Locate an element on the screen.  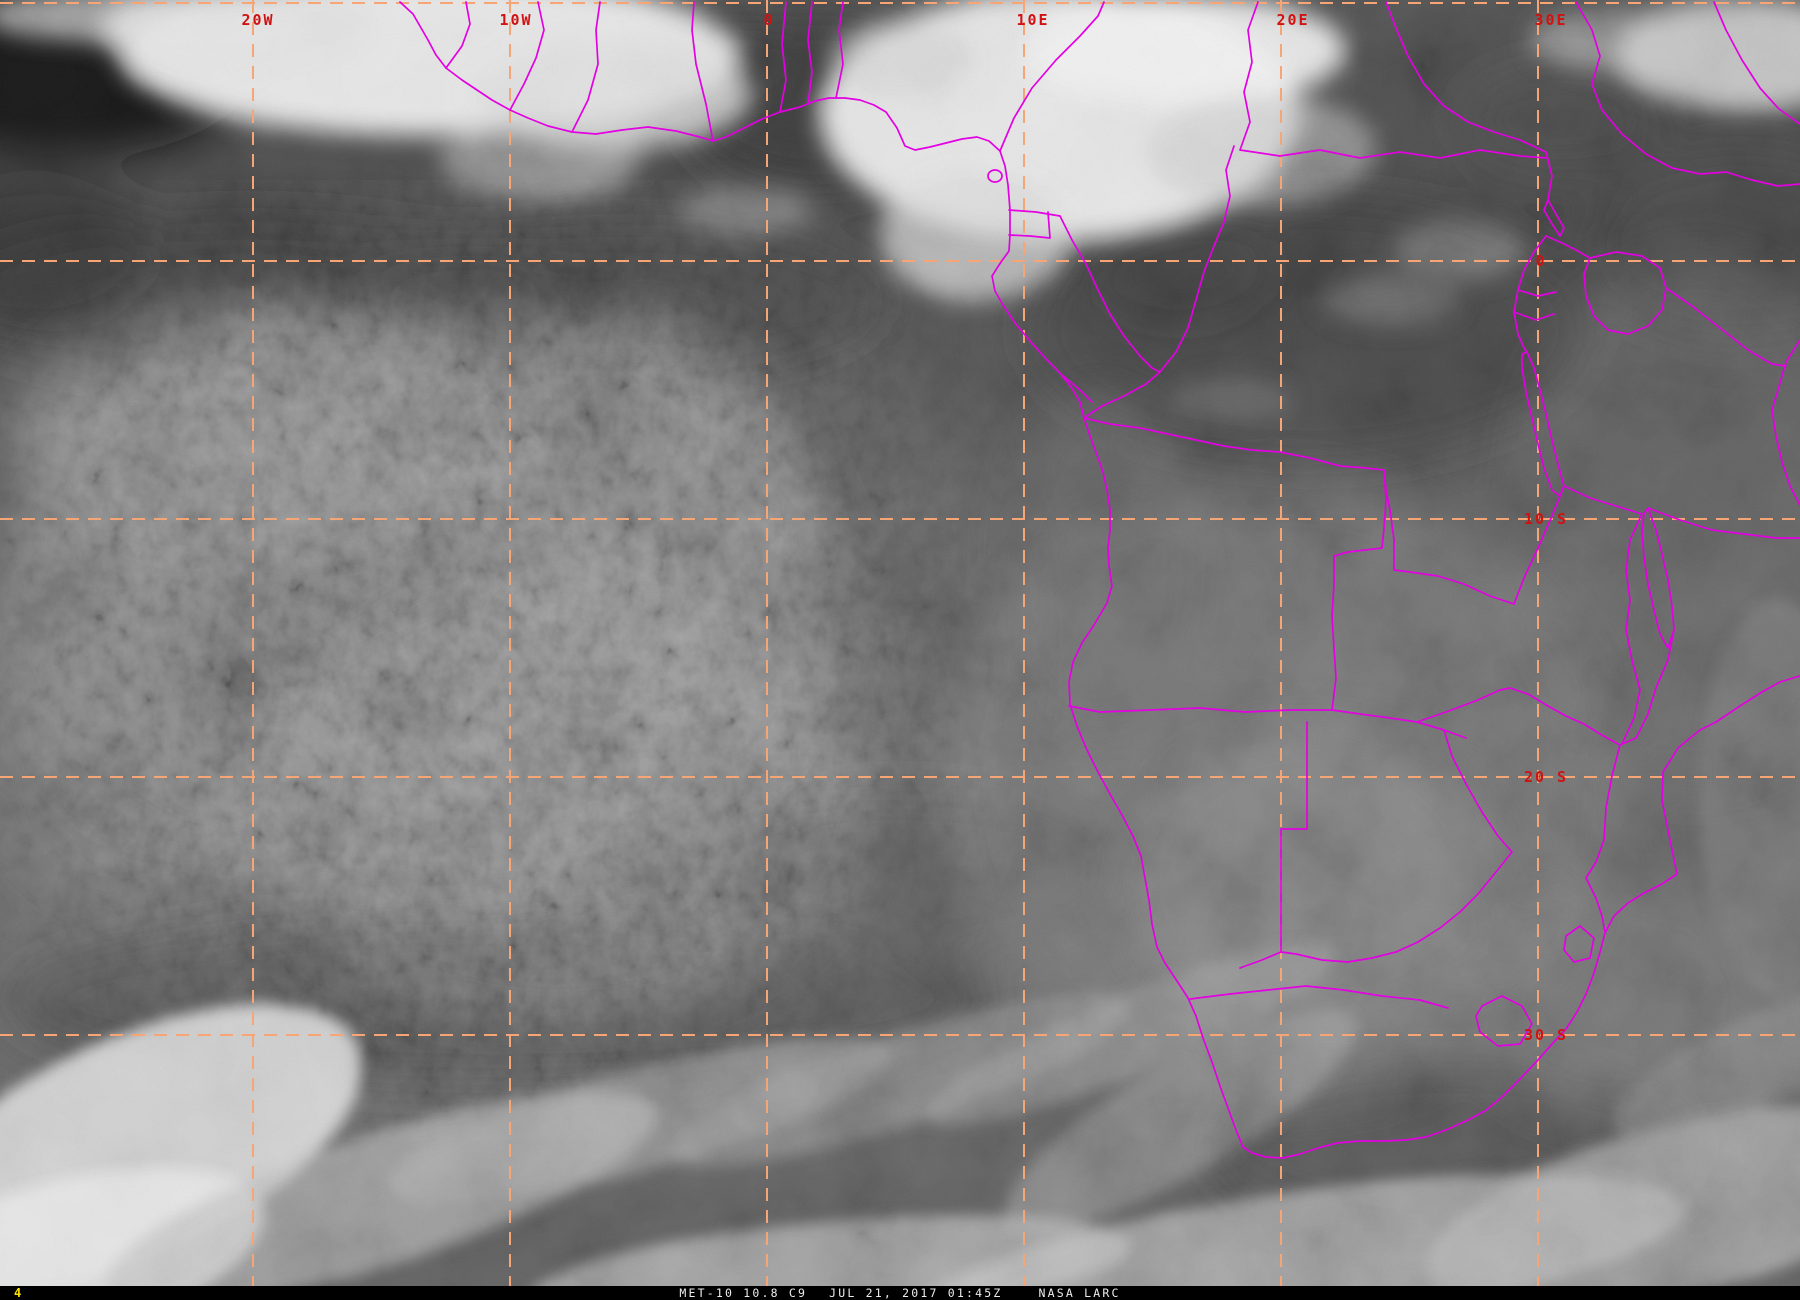
southern-africa-borders is located at coordinates (1344, 732).